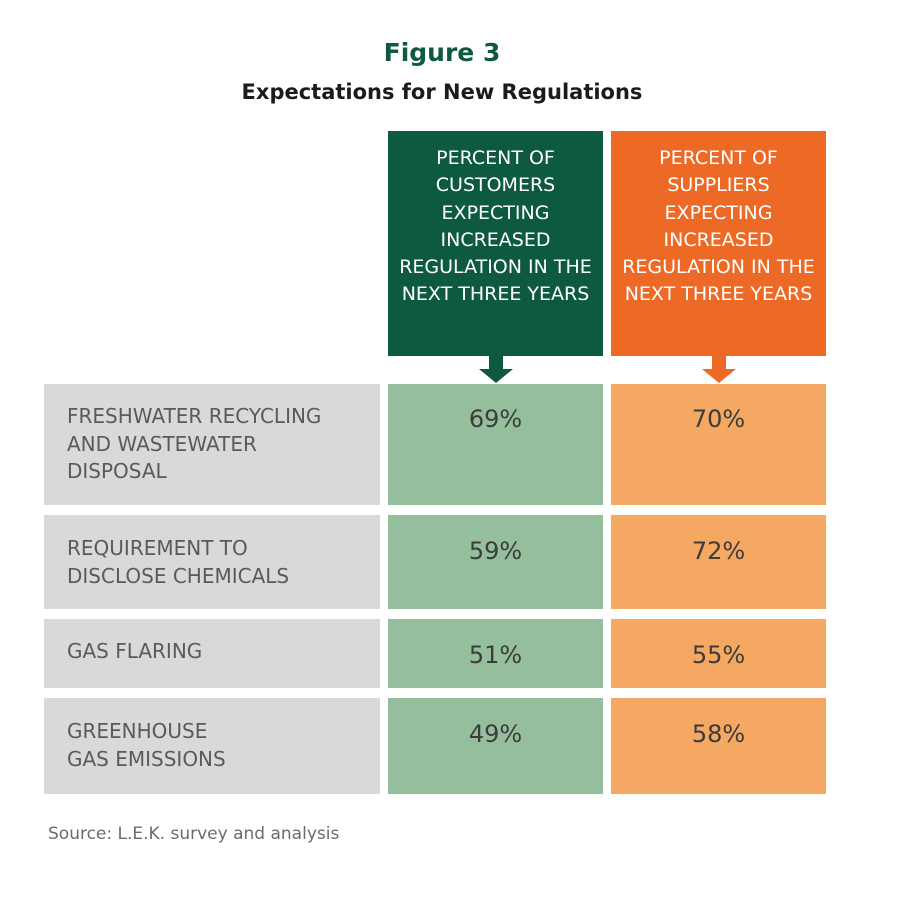 The image size is (909, 900). What do you see at coordinates (146, 745) in the screenshot?
I see `row-label-text: GREENHOUSE GAS EMISSIONS` at bounding box center [146, 745].